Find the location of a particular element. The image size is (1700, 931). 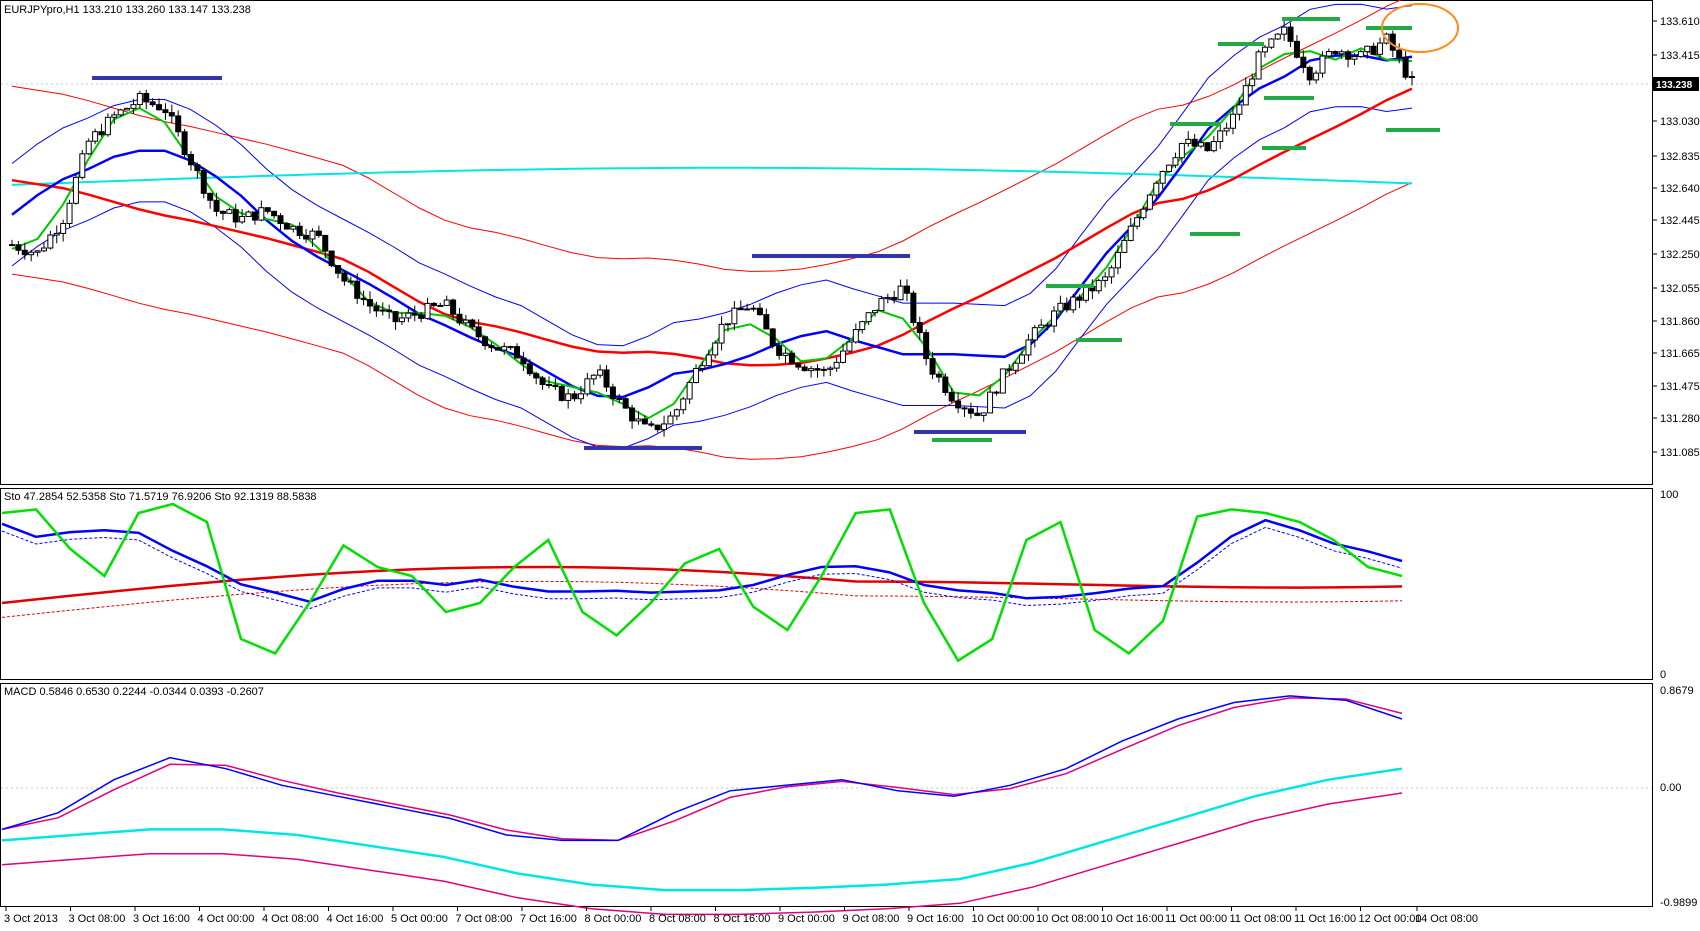

cyan-ma-line is located at coordinates (712, 176).